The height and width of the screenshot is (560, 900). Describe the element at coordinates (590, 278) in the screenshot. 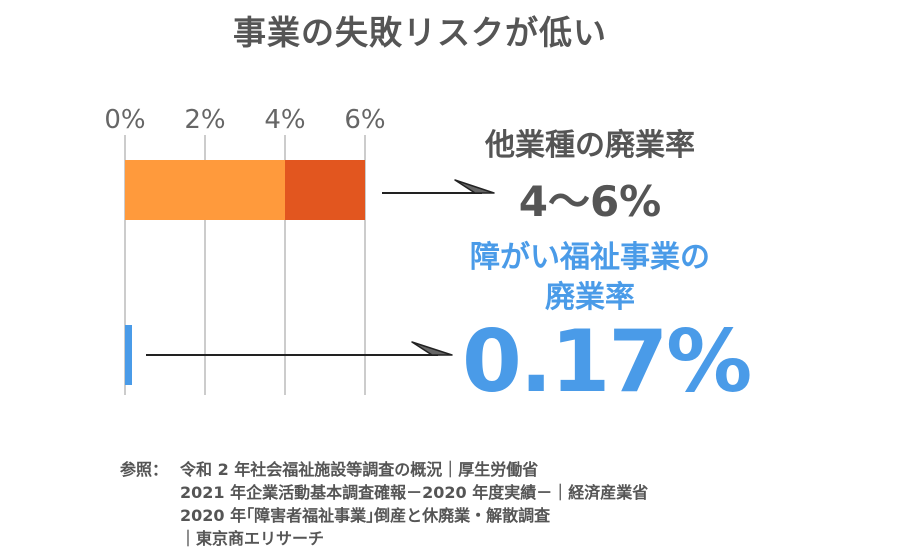

I see `welfare-label: 障がい福祉事業の 廃業率` at that location.